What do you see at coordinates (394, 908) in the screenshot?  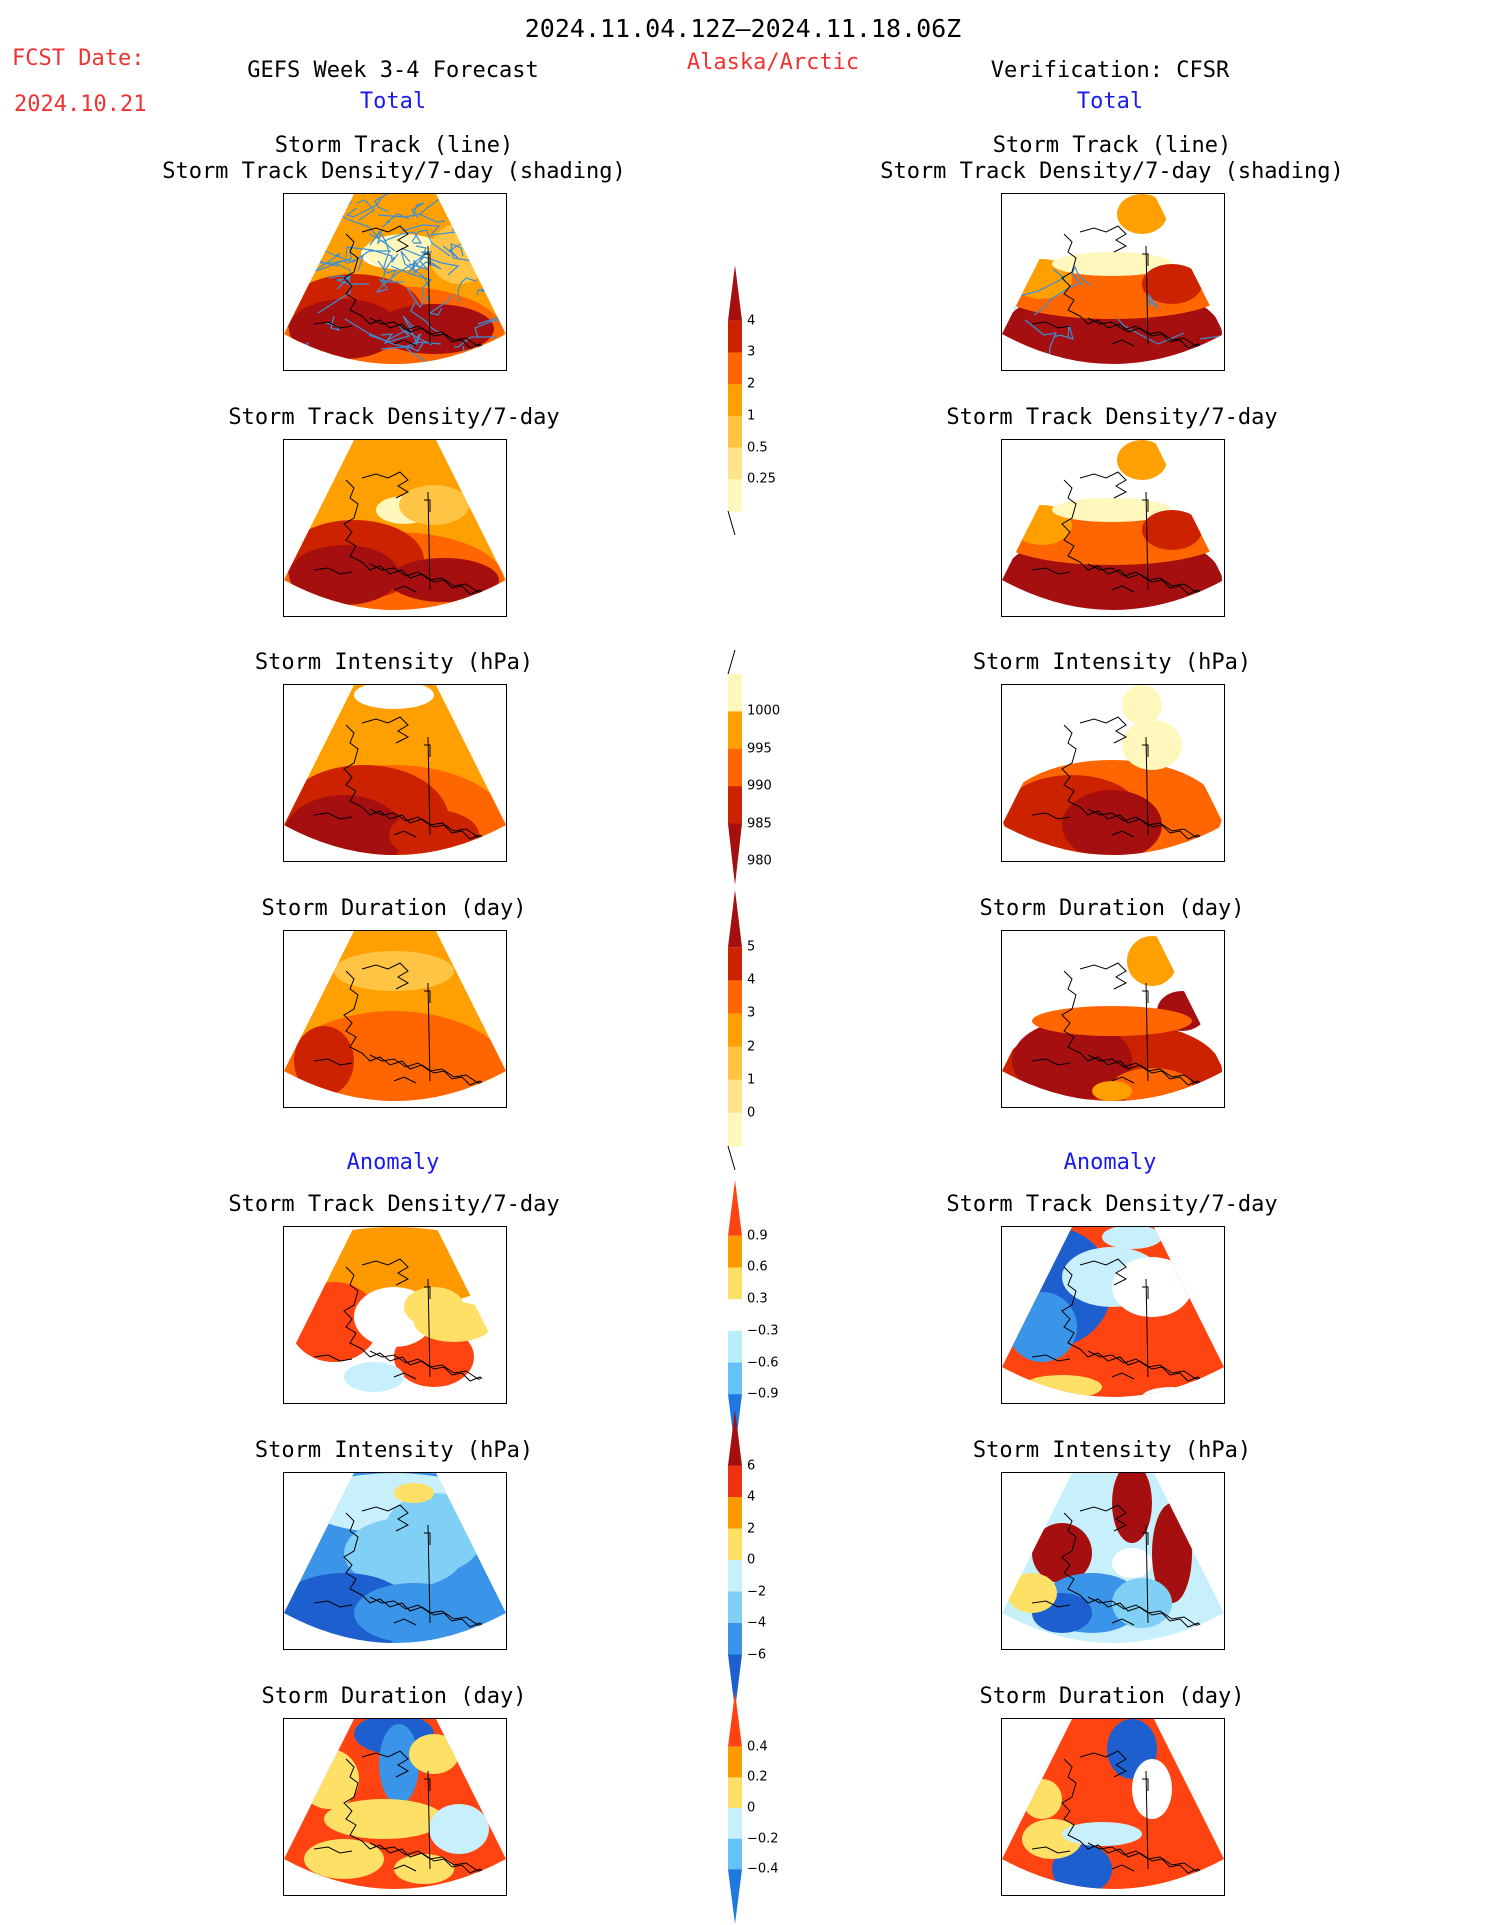 I see `panel-title: Storm Duration (day)` at bounding box center [394, 908].